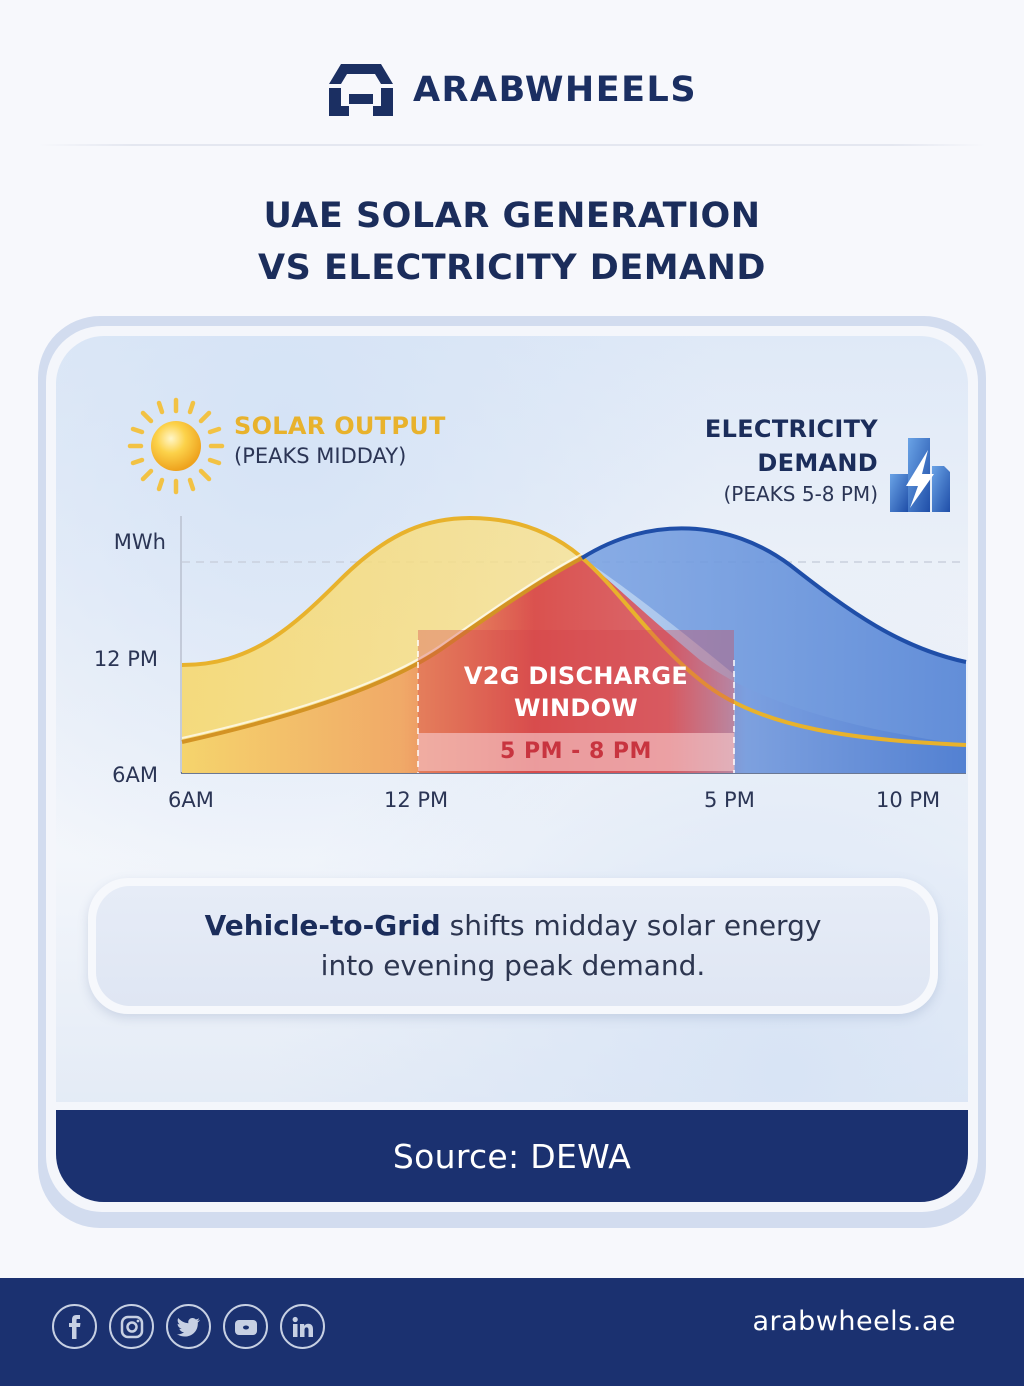 This screenshot has width=1024, height=1386. I want to click on twitter-icon, so click(188, 1327).